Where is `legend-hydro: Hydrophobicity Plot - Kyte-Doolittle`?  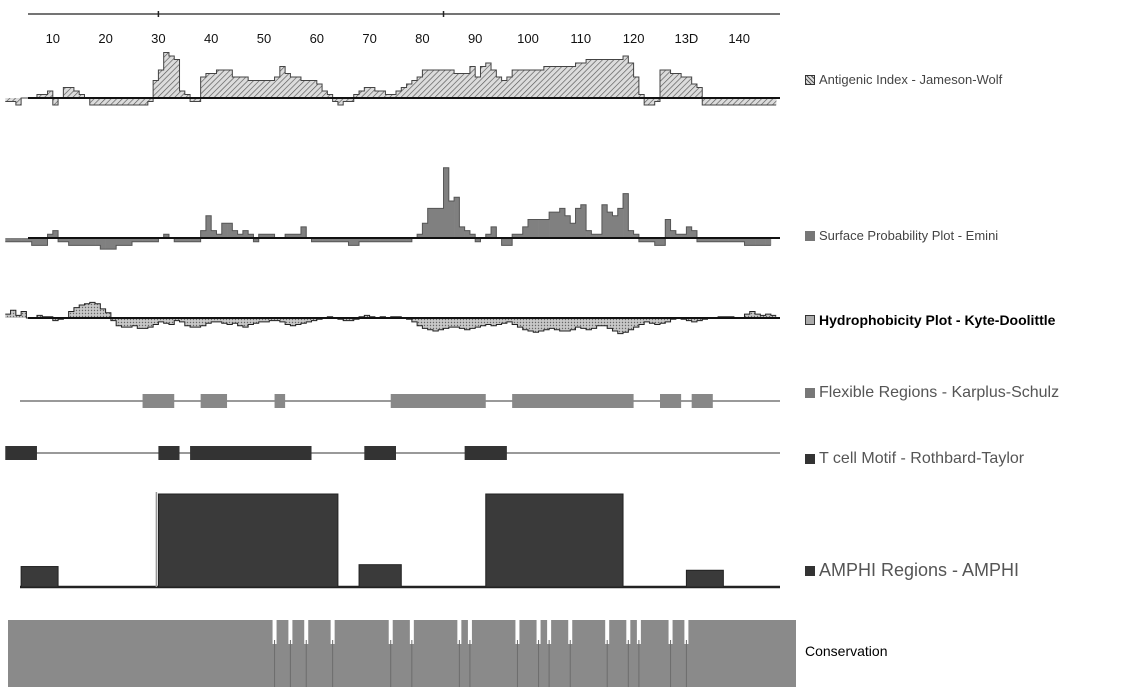 legend-hydro: Hydrophobicity Plot - Kyte-Doolittle is located at coordinates (930, 320).